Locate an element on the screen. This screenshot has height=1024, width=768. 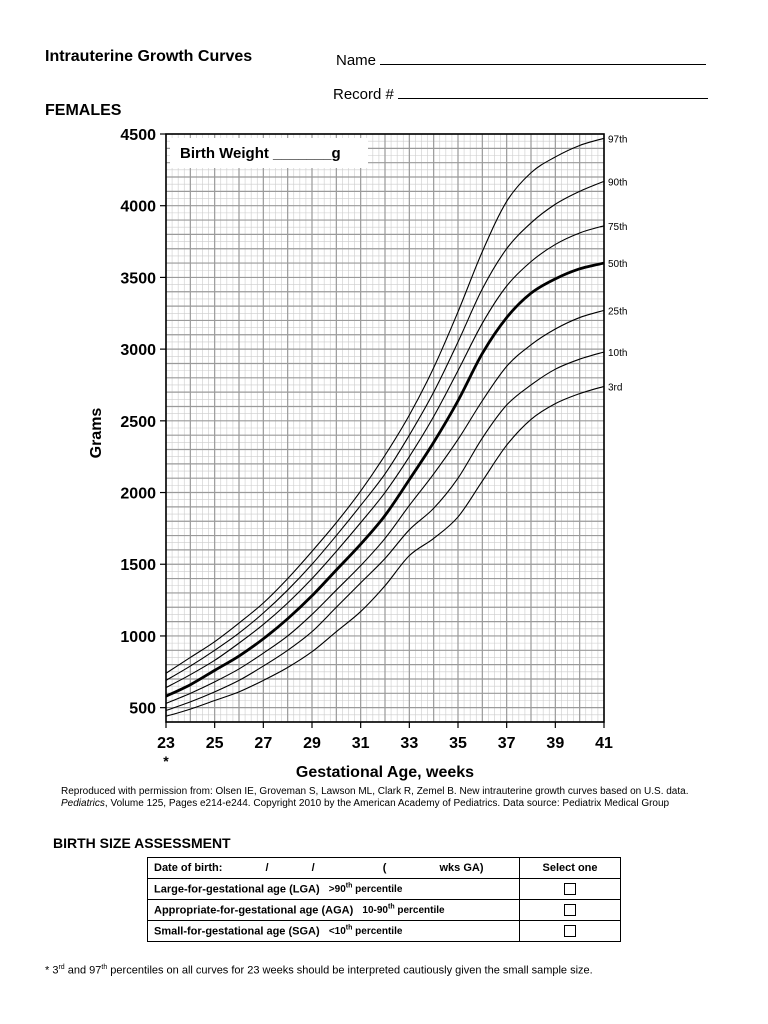
x-tick-label: 41 is located at coordinates (604, 743).